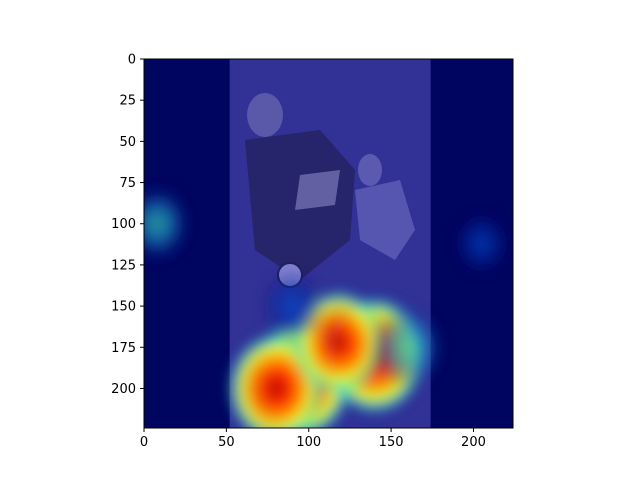 This screenshot has height=480, width=640. Describe the element at coordinates (127, 101) in the screenshot. I see `y-tick-label: 25` at that location.